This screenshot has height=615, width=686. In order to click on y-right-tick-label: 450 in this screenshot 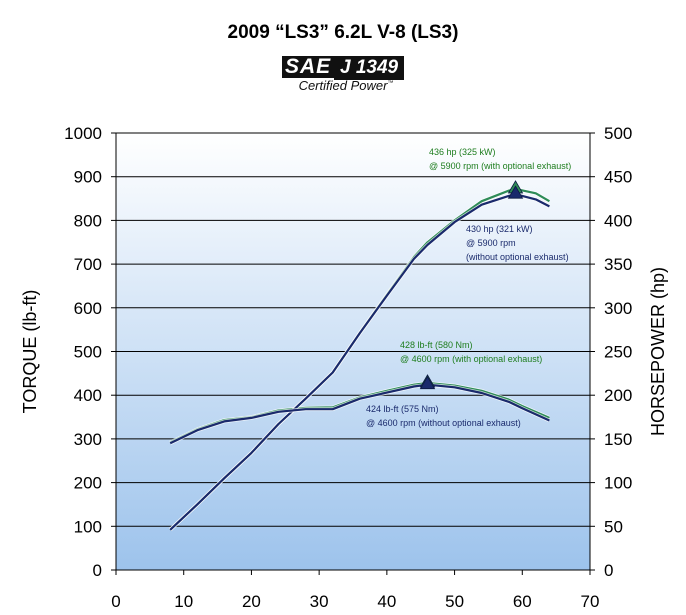, I will do `click(618, 177)`.